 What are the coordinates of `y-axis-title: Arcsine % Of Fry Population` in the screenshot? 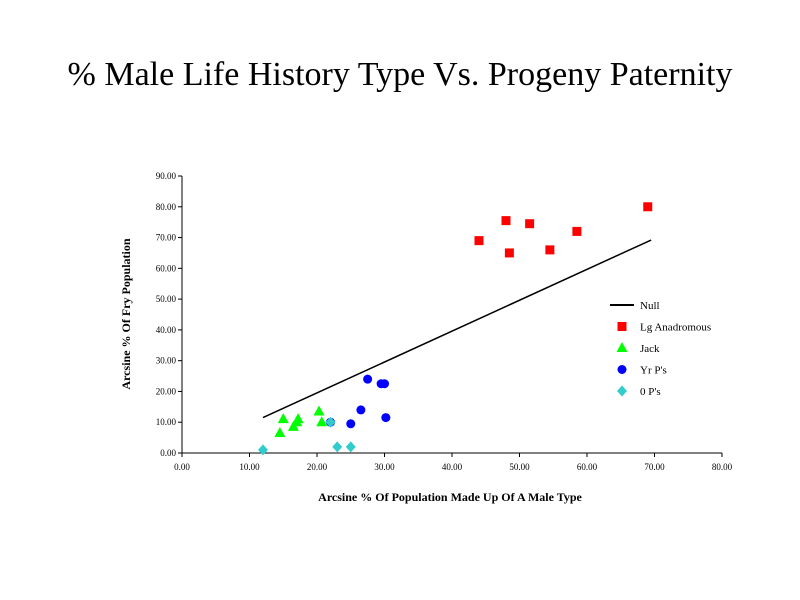 It's located at (126, 313).